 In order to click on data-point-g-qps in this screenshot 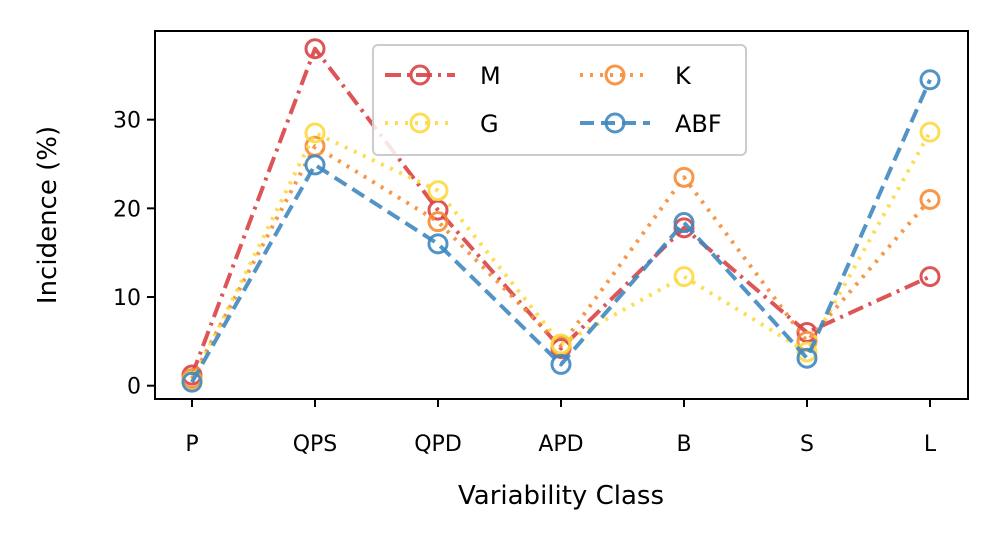, I will do `click(315, 133)`.